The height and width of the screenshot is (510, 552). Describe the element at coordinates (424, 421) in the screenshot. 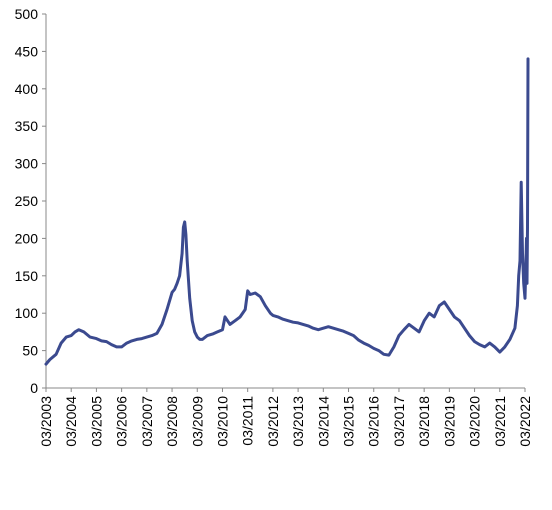

I see `x-tick-label: 03/2018` at that location.